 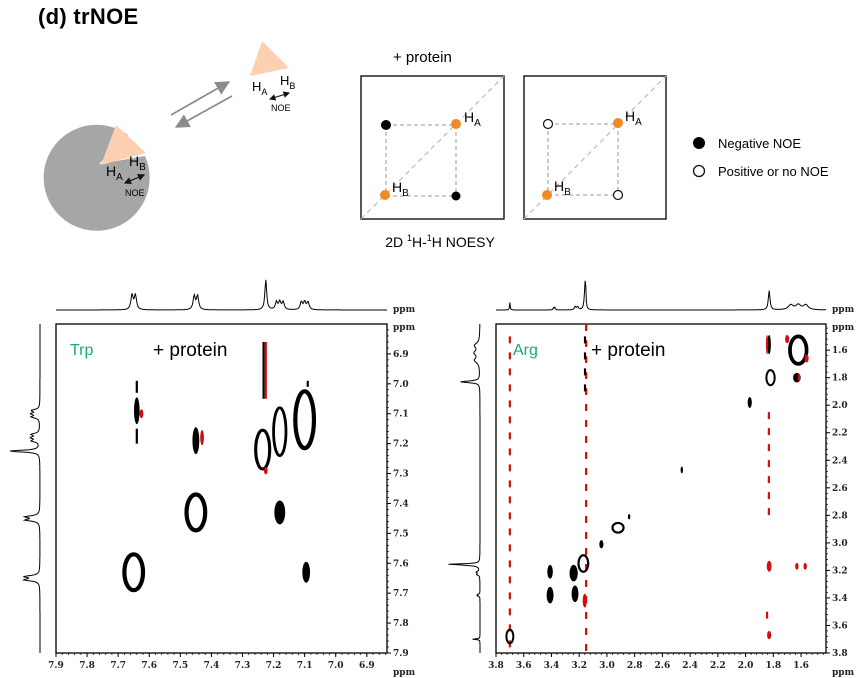 What do you see at coordinates (401, 475) in the screenshot?
I see `trp-y-tick-label: 7.3` at bounding box center [401, 475].